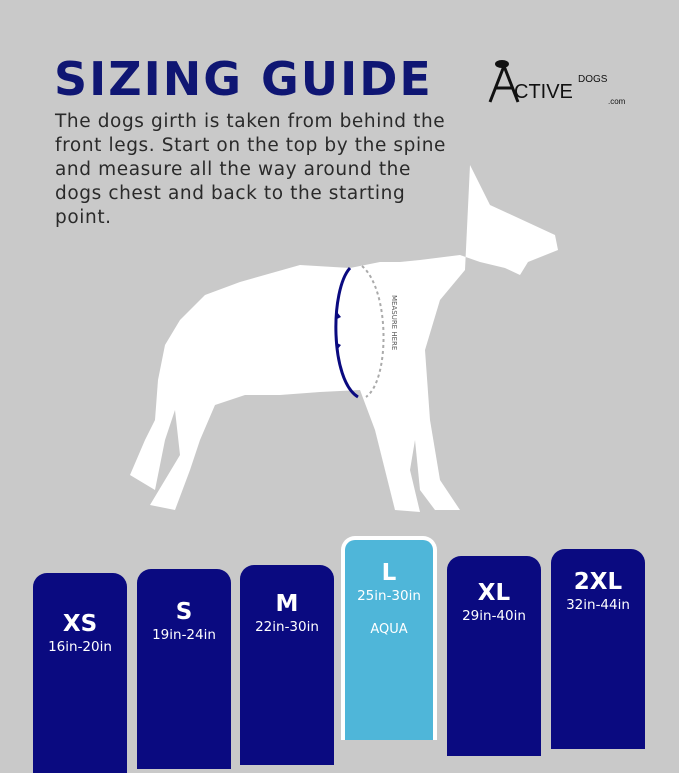 The height and width of the screenshot is (773, 679). I want to click on size-card-s: S 19in-24in, so click(184, 669).